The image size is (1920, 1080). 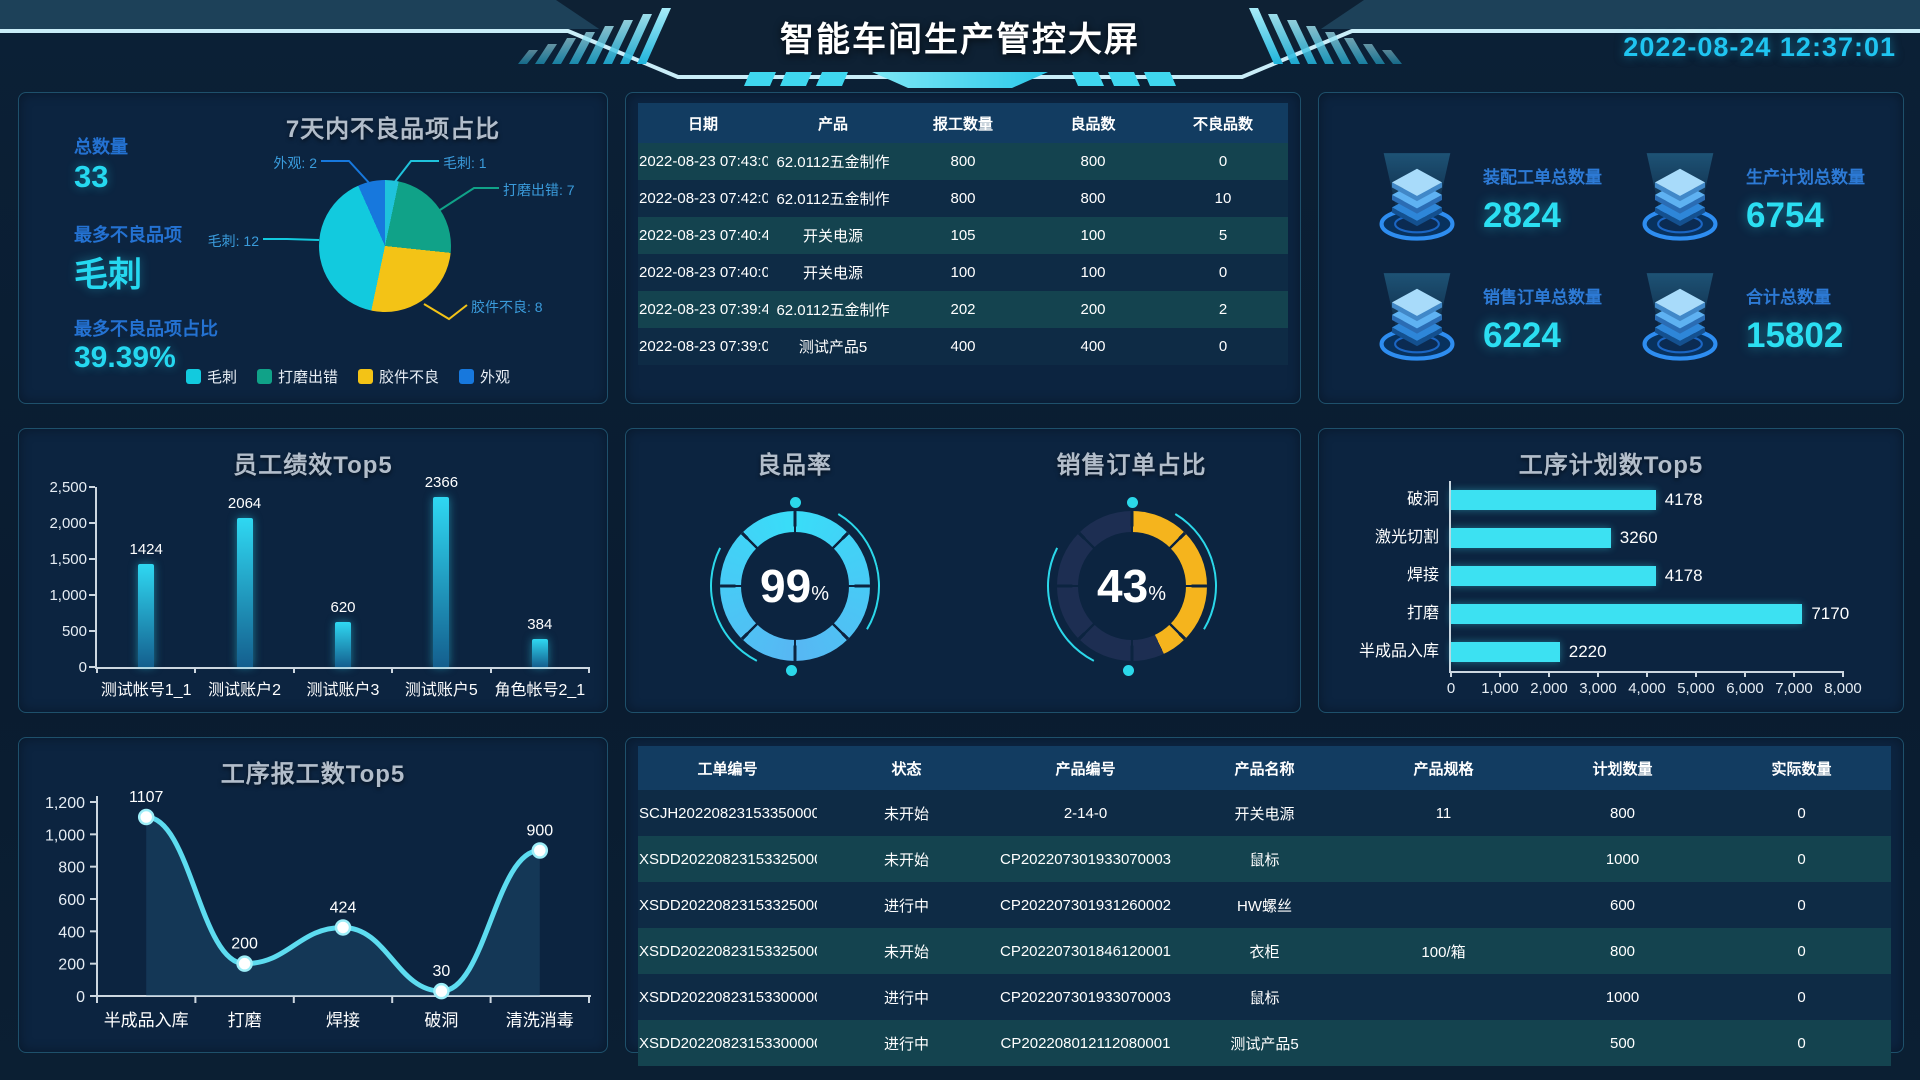 I want to click on y-category-label: 激光切割, so click(x=1406, y=537).